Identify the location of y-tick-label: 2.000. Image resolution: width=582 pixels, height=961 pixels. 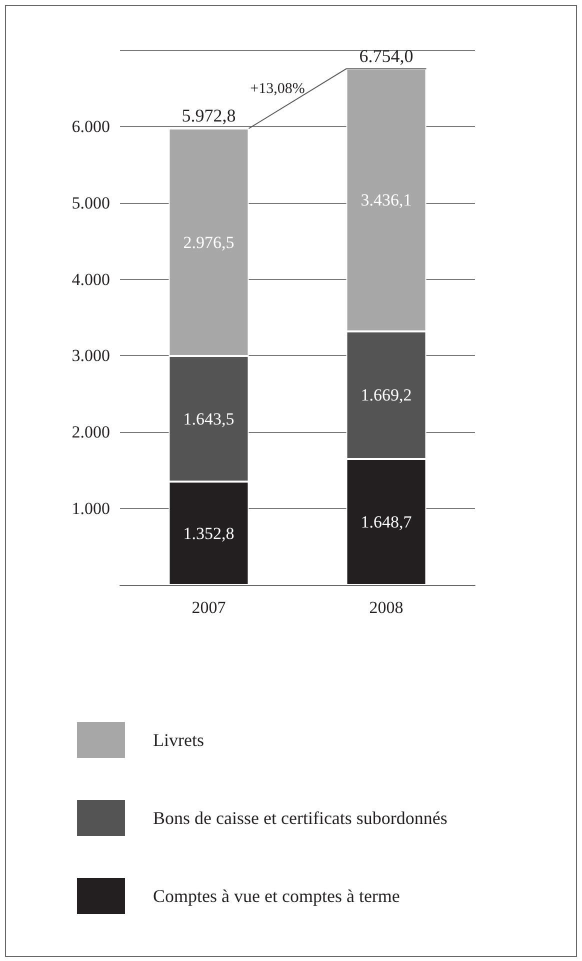
(91, 432).